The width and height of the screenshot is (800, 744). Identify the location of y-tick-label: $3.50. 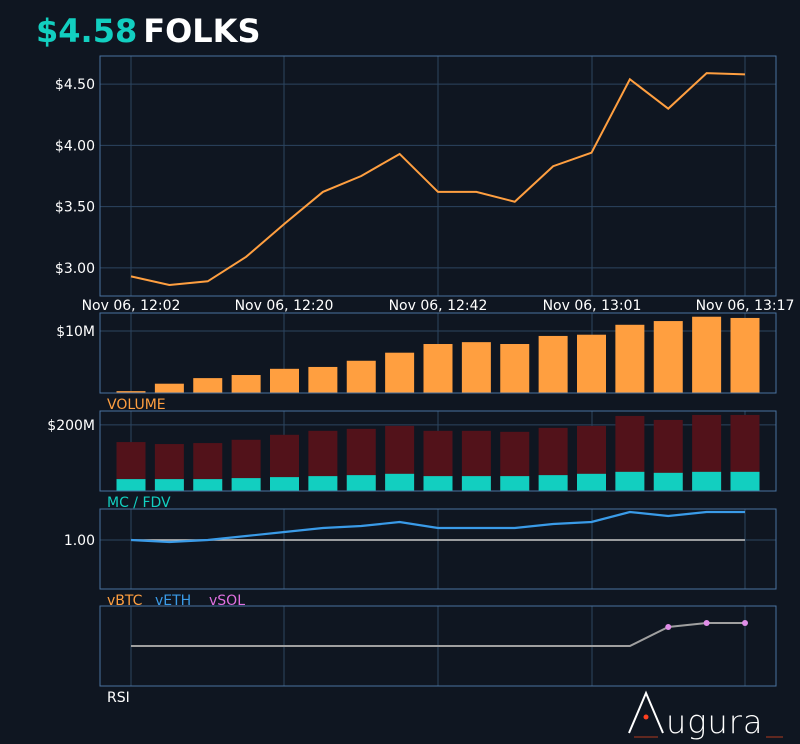
(75, 208).